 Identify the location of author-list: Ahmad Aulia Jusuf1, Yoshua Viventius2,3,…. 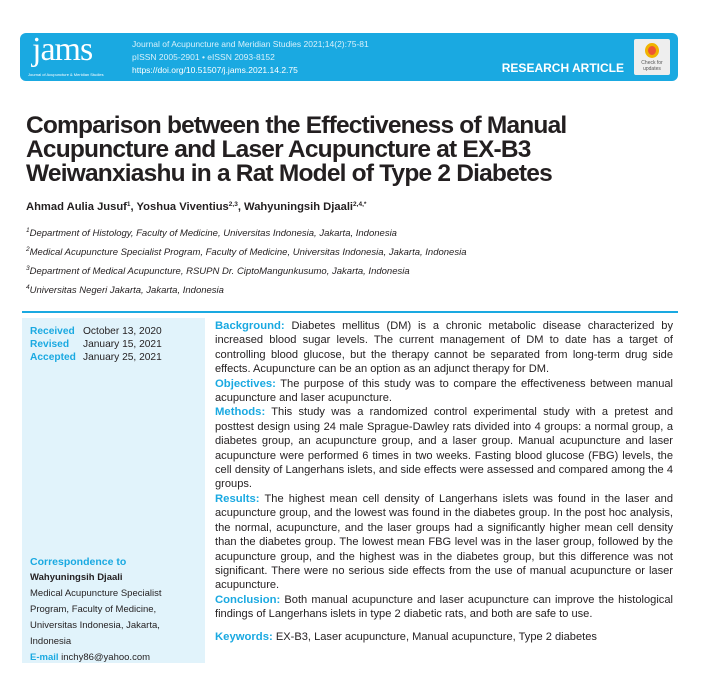
(196, 207).